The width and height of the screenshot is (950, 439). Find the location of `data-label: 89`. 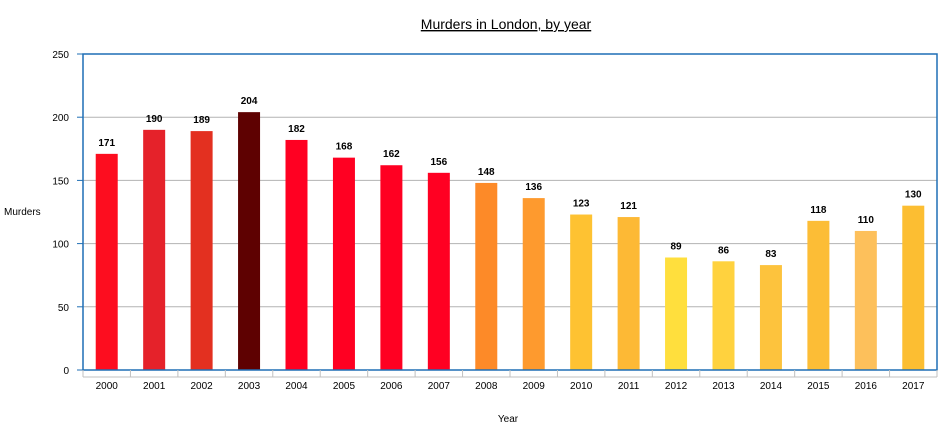

data-label: 89 is located at coordinates (676, 247).